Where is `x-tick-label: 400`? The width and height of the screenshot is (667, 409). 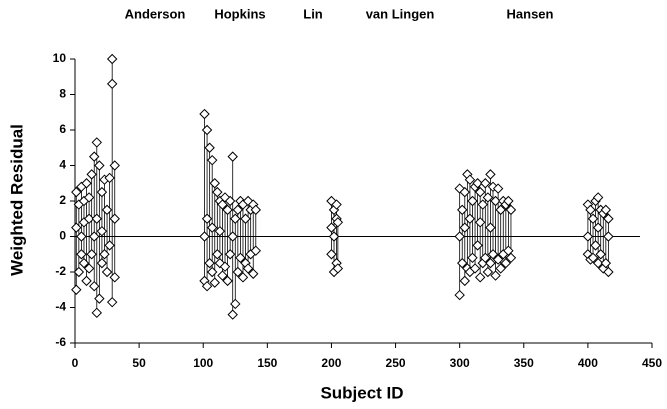 x-tick-label: 400 is located at coordinates (588, 363).